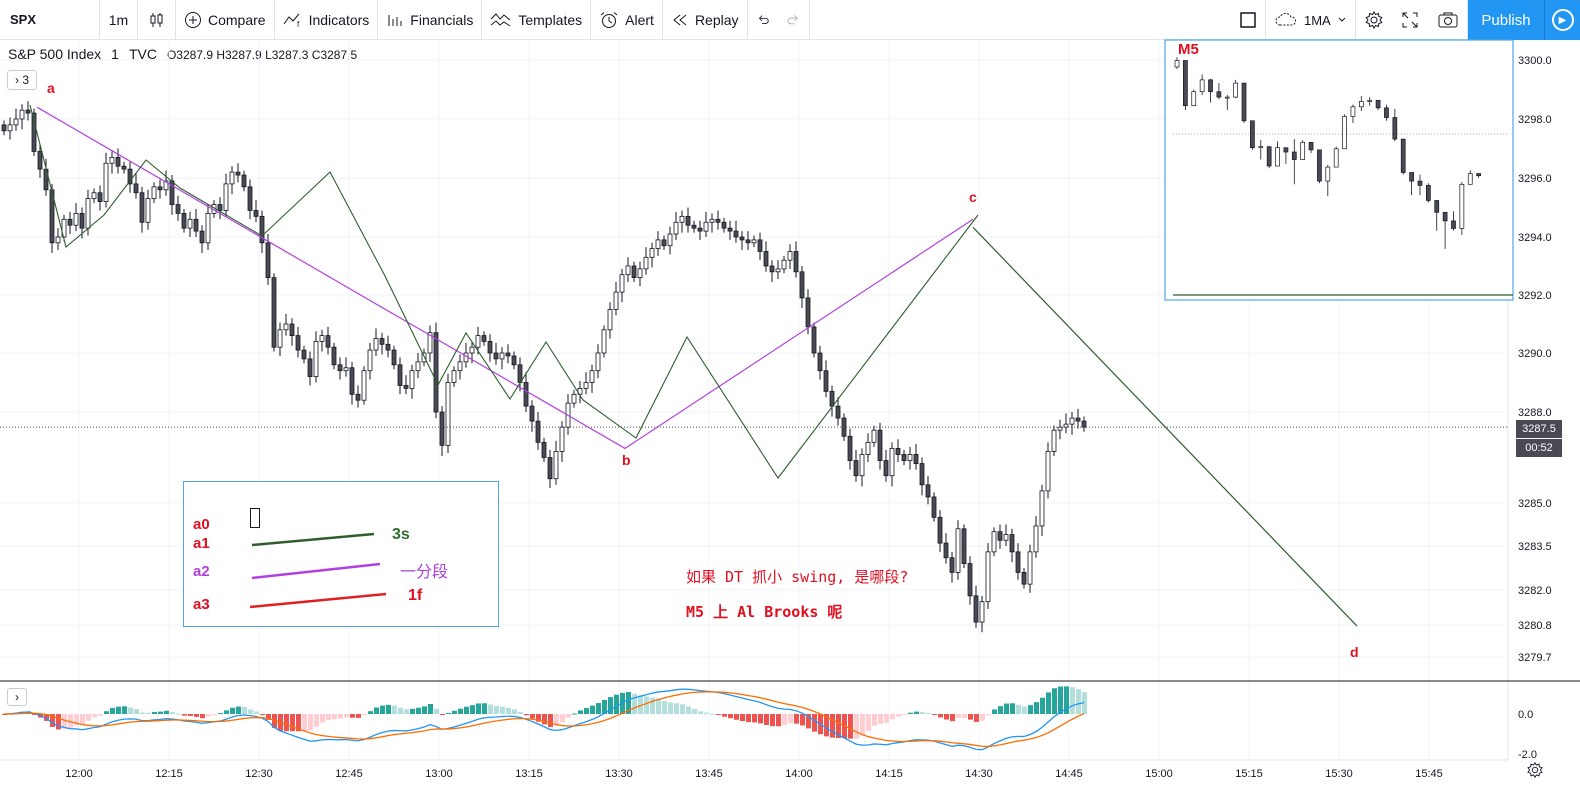 Image resolution: width=1580 pixels, height=798 pixels. What do you see at coordinates (627, 20) in the screenshot?
I see `alert-button: Alert` at bounding box center [627, 20].